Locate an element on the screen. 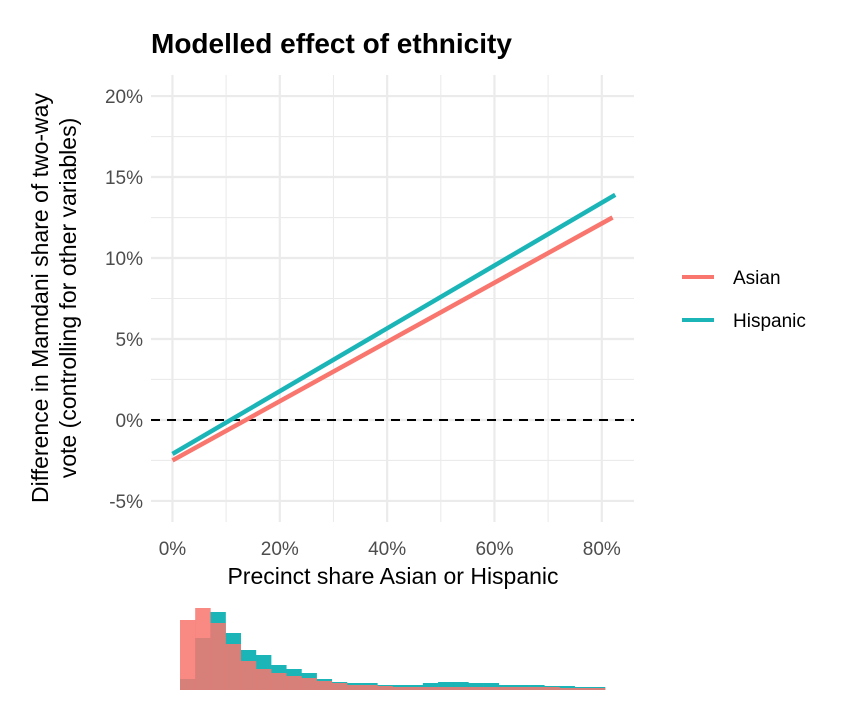 The width and height of the screenshot is (862, 707). y-tick-label: 5% is located at coordinates (130, 340).